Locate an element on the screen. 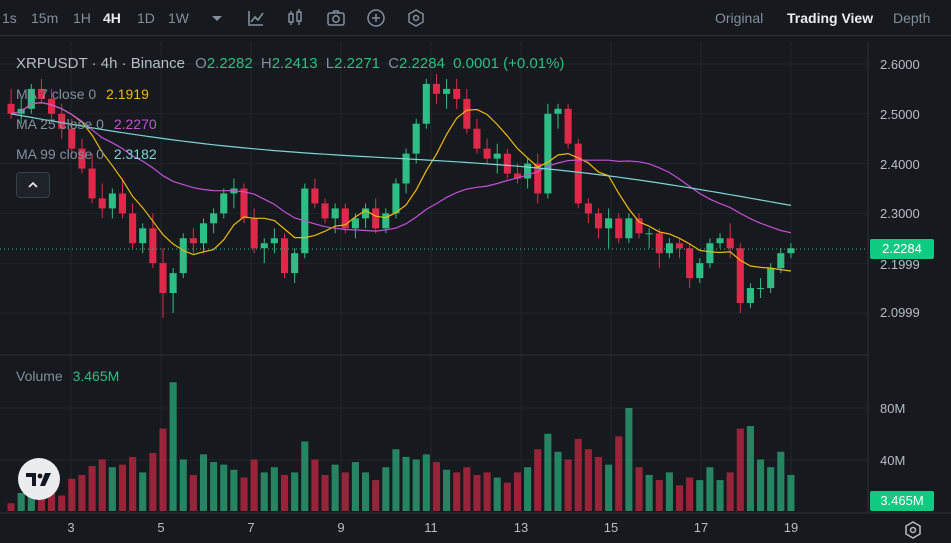 The width and height of the screenshot is (951, 543). ma7-value: 2.1919 is located at coordinates (127, 94).